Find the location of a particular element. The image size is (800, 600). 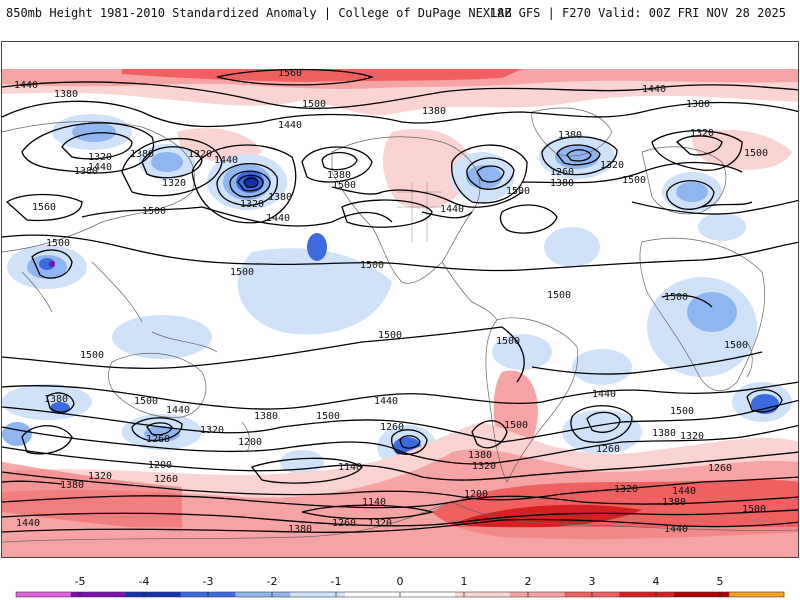

contour-1500-africa is located at coordinates (687, 301).